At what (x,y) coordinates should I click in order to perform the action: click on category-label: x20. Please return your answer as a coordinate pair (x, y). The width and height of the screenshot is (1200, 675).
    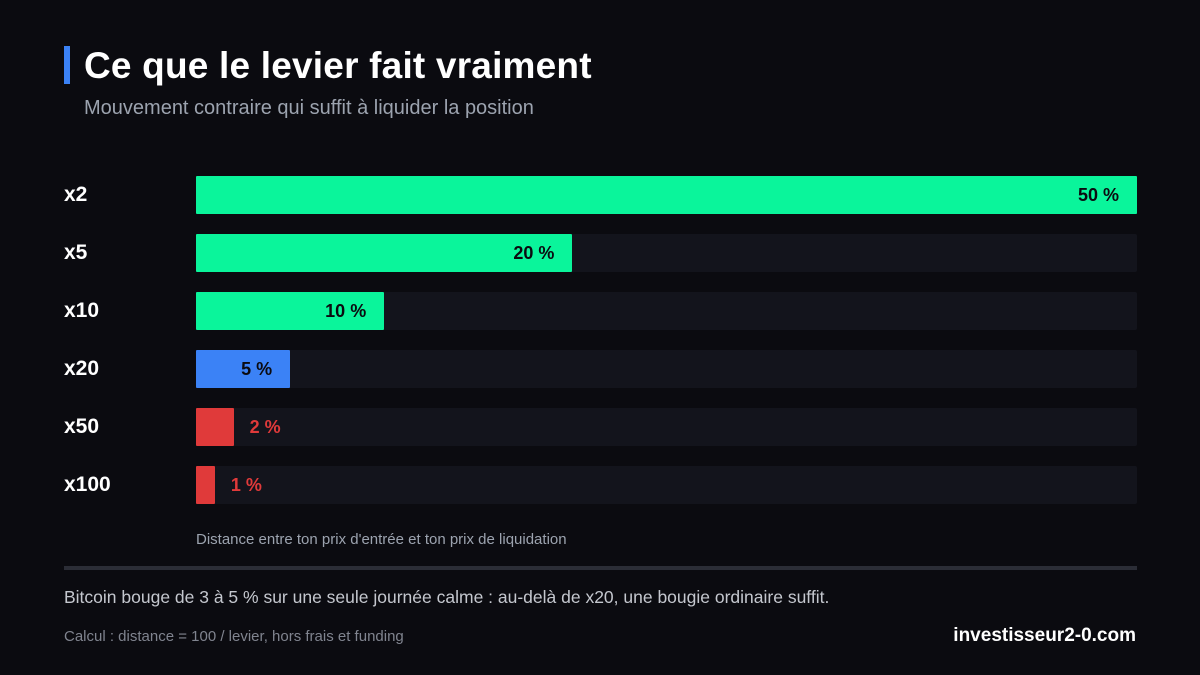
    Looking at the image, I should click on (82, 368).